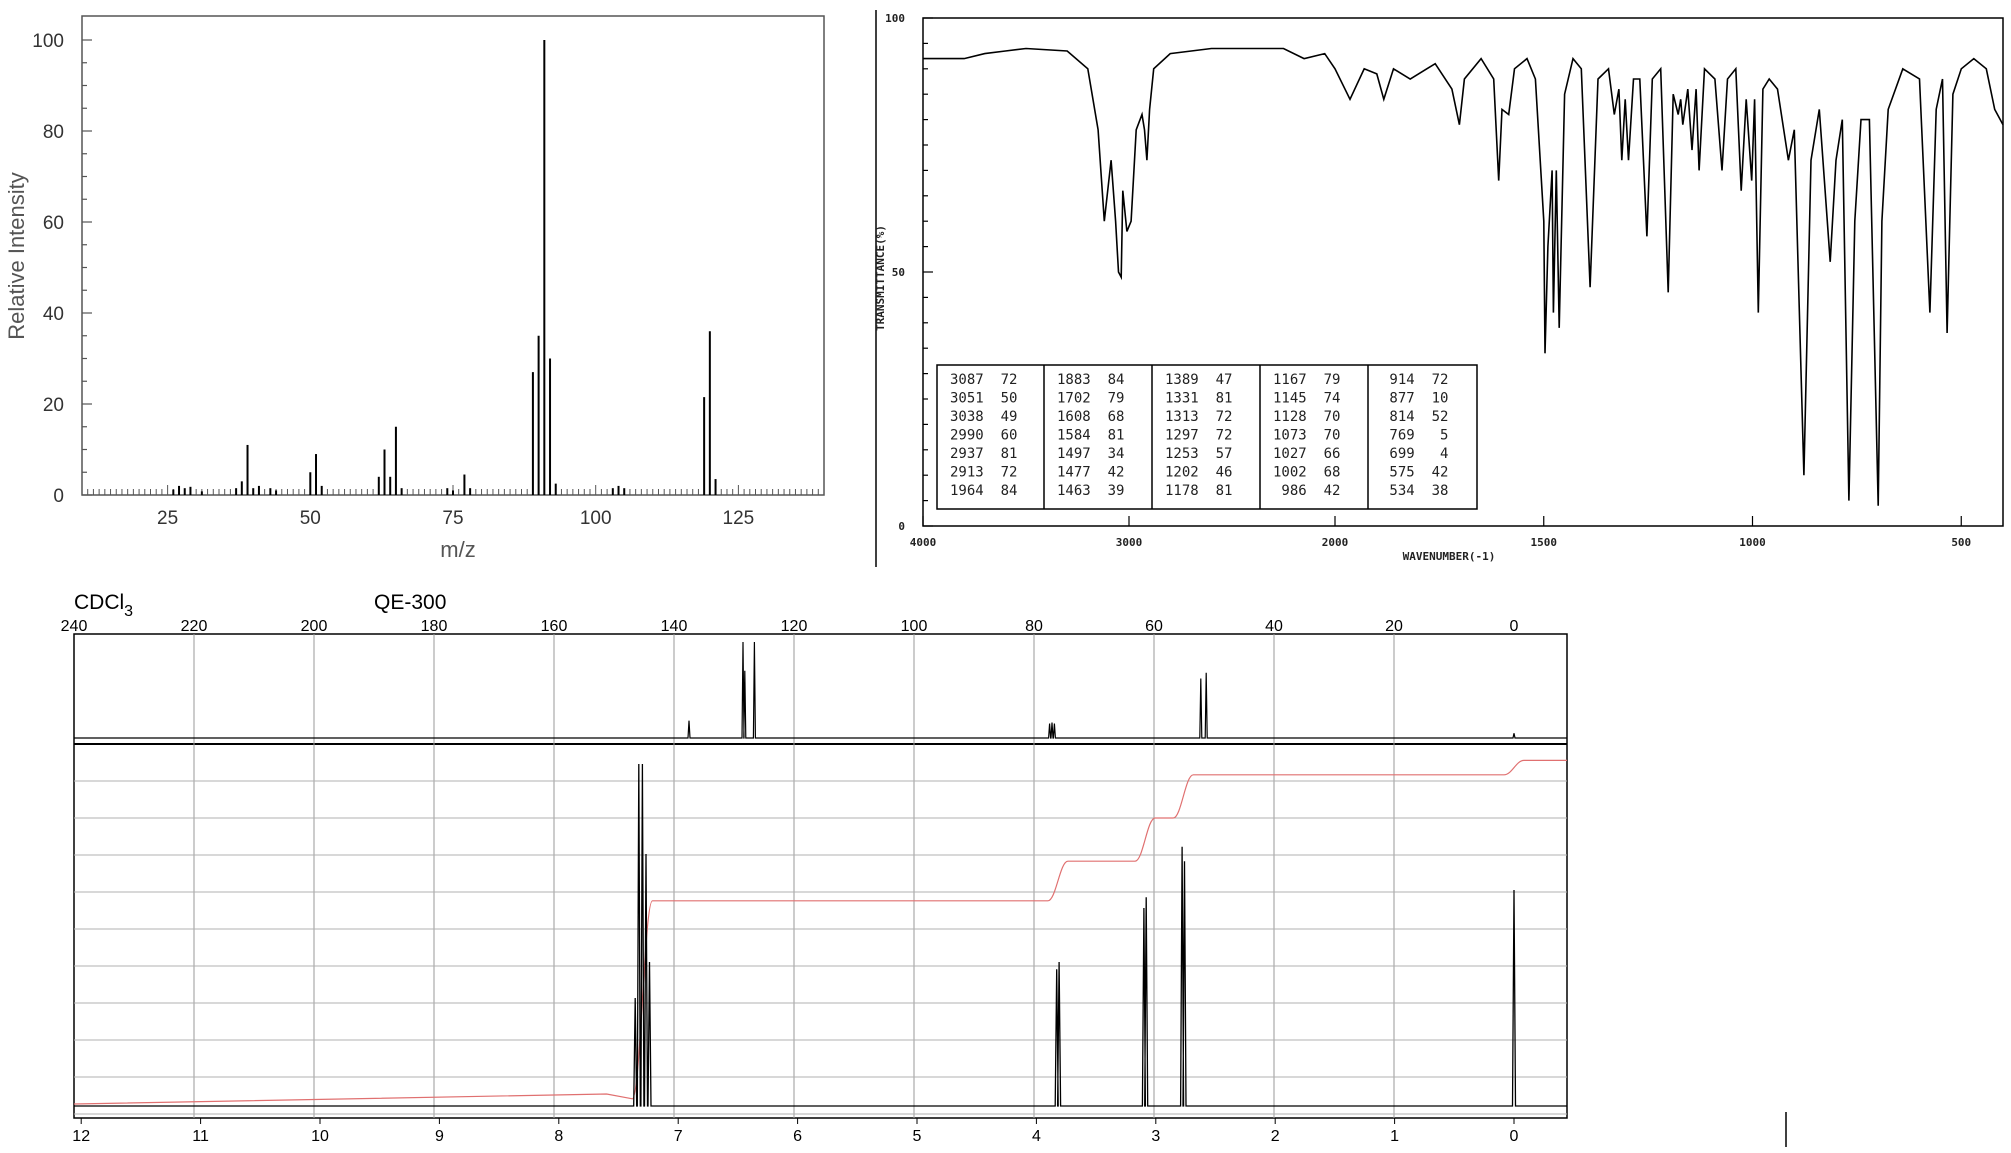  Describe the element at coordinates (453, 507) in the screenshot. I see `ms-x-ticks: 25 50 75 100 125` at that location.